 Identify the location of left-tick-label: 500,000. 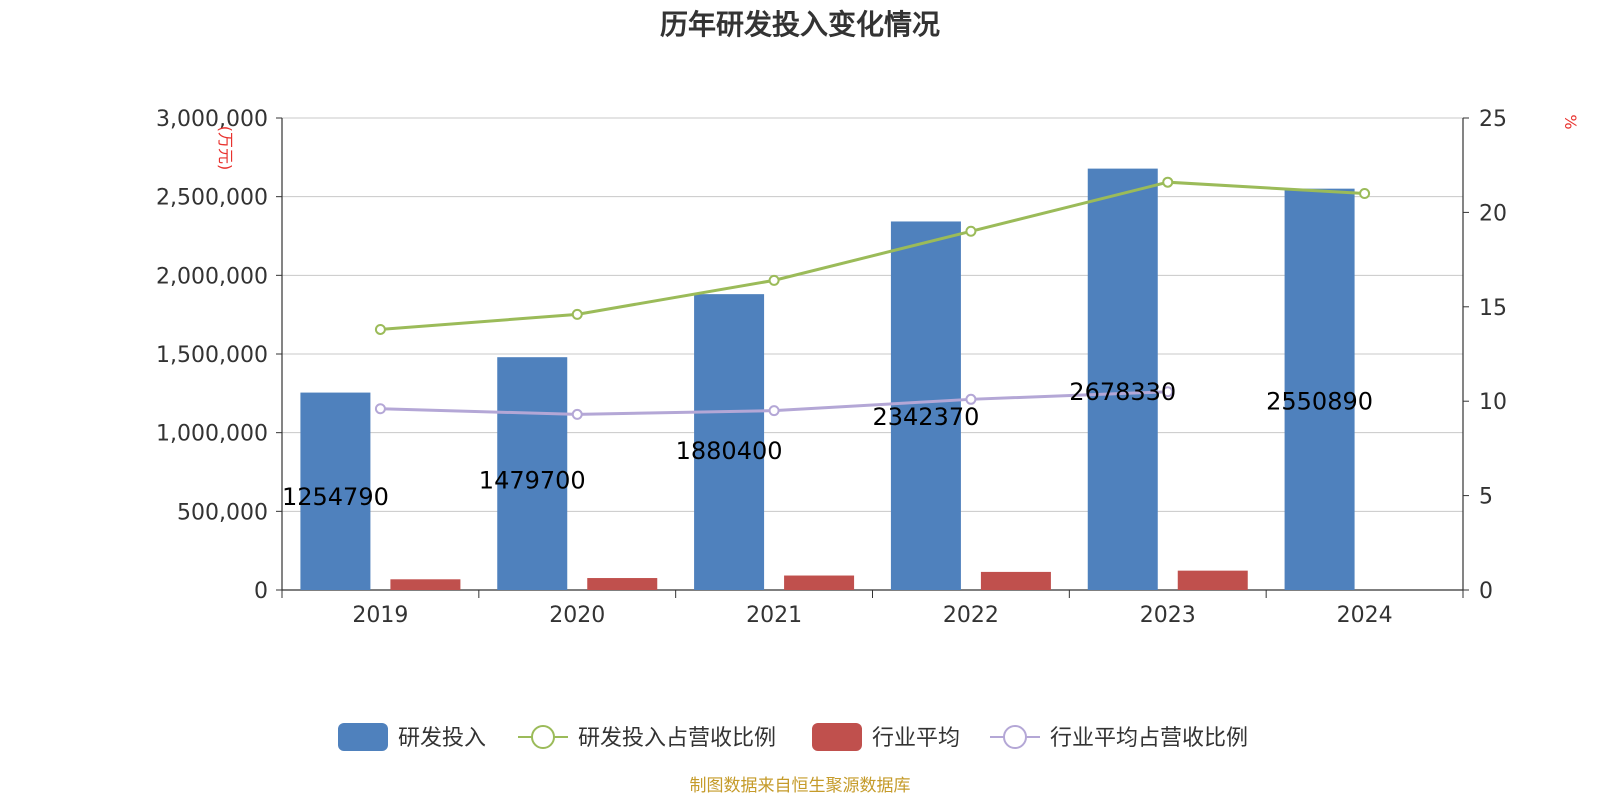
(222, 512).